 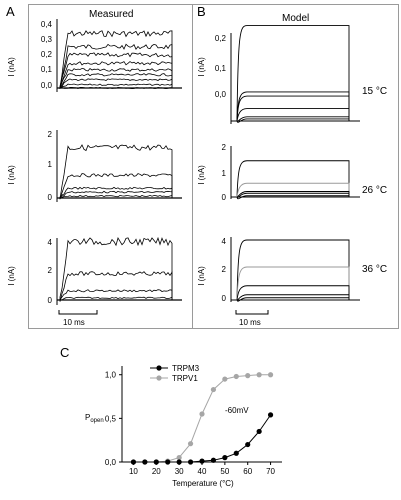 I want to click on measured-heading: Measured, so click(x=111, y=14).